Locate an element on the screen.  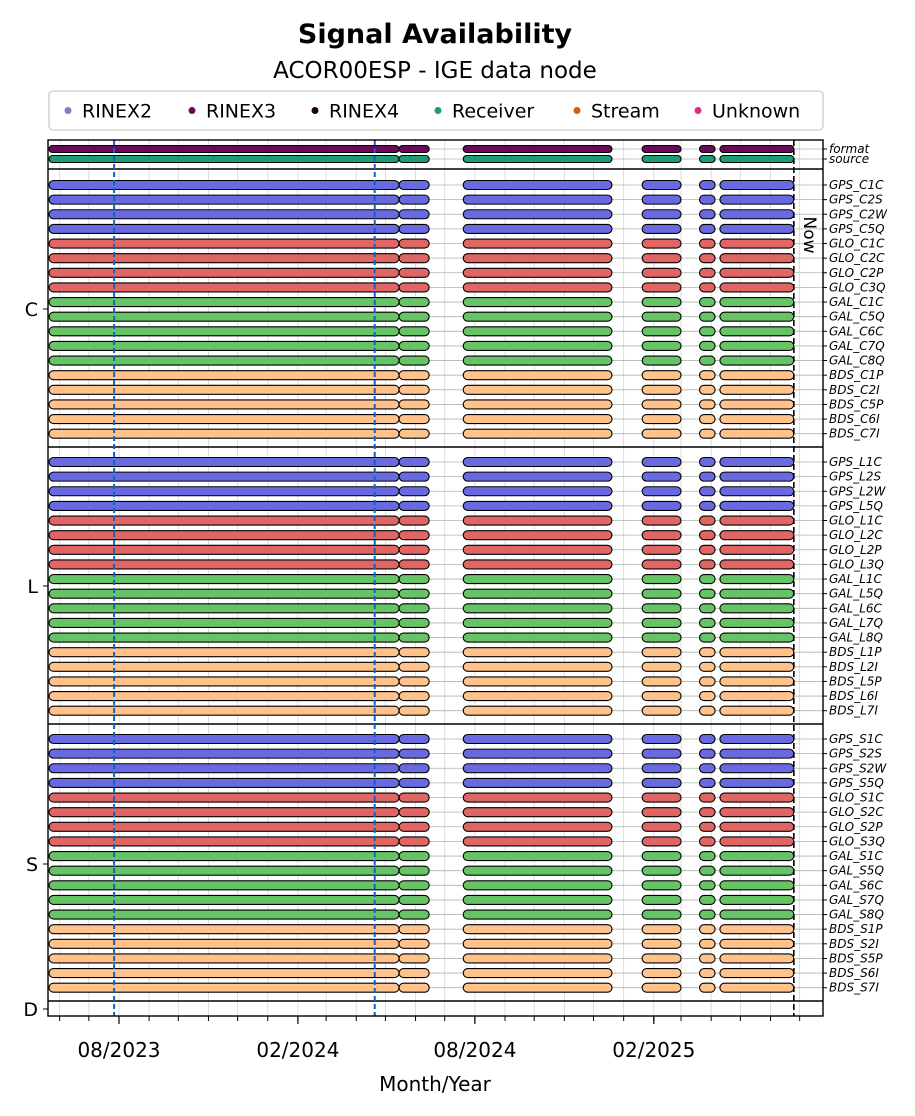
legend-item: RINEX4 is located at coordinates (355, 112).